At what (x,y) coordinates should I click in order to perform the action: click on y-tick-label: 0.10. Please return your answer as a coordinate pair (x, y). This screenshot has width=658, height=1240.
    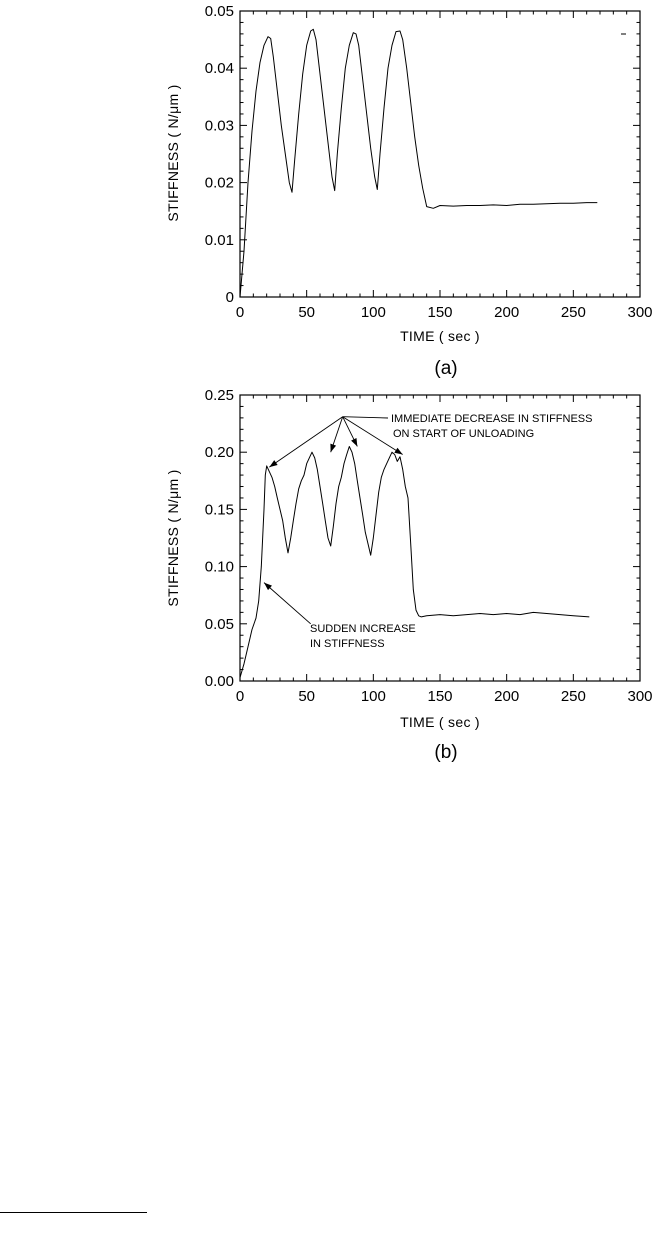
    Looking at the image, I should click on (219, 567).